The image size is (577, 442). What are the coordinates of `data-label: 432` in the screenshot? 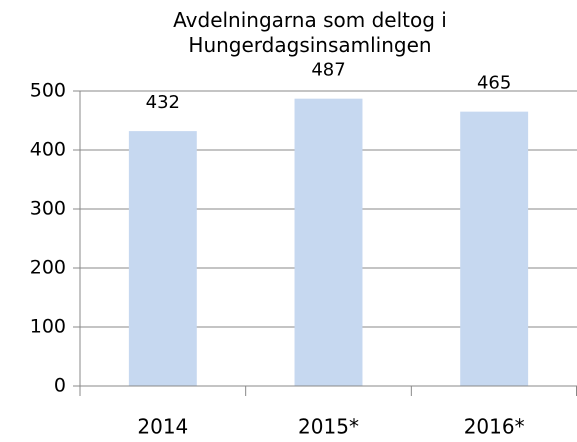 It's located at (163, 102).